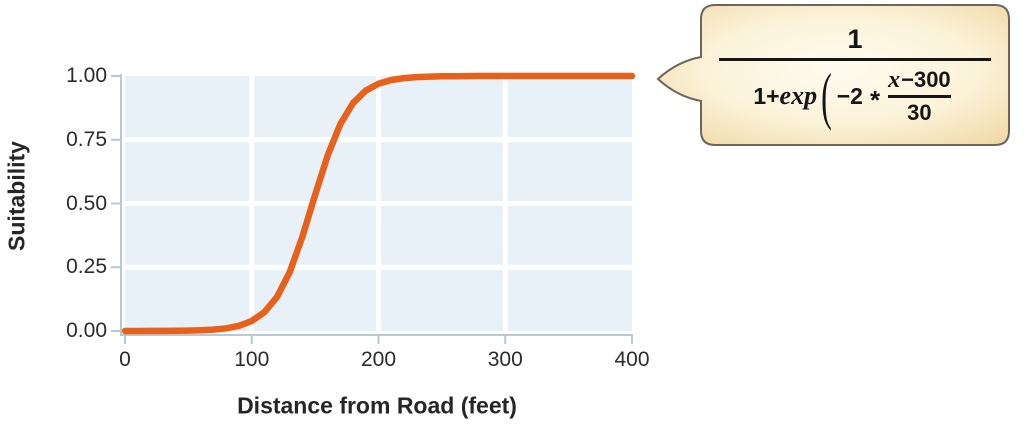 The image size is (1024, 430). What do you see at coordinates (849, 95) in the screenshot?
I see `coefficient: −2` at bounding box center [849, 95].